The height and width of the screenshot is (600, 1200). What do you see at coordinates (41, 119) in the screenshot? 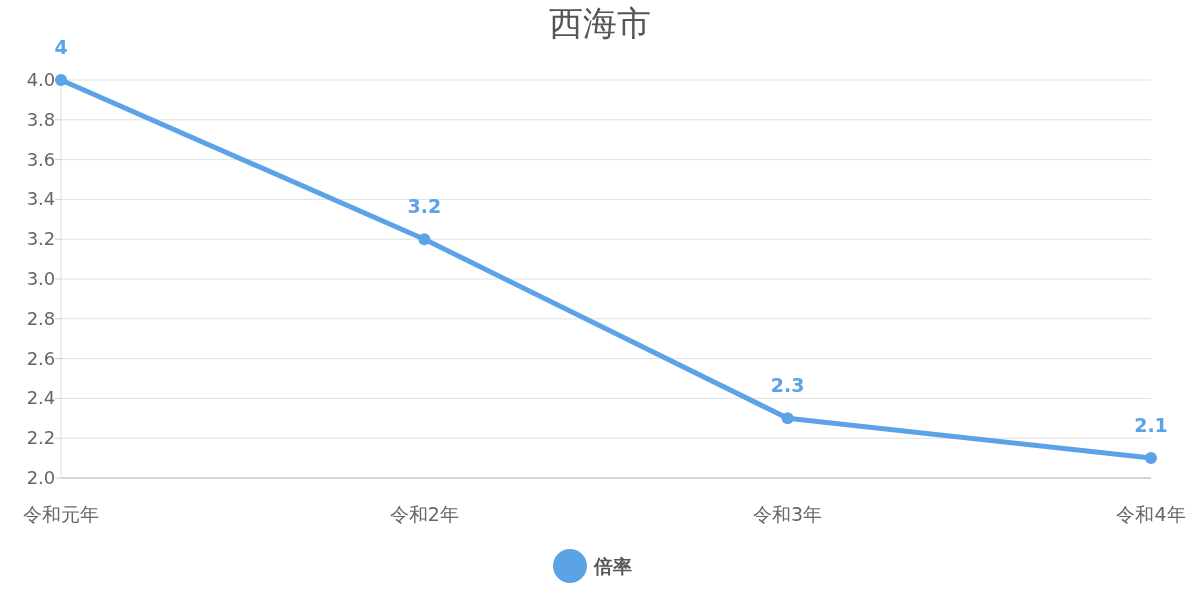
I see `y-tick-label: 3.8` at bounding box center [41, 119].